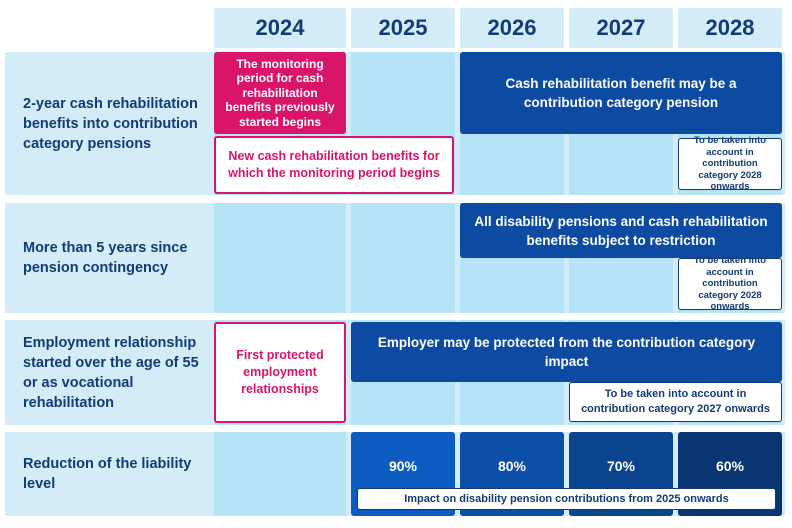 This screenshot has width=792, height=528. What do you see at coordinates (280, 28) in the screenshot?
I see `year-header-2024: 2024` at bounding box center [280, 28].